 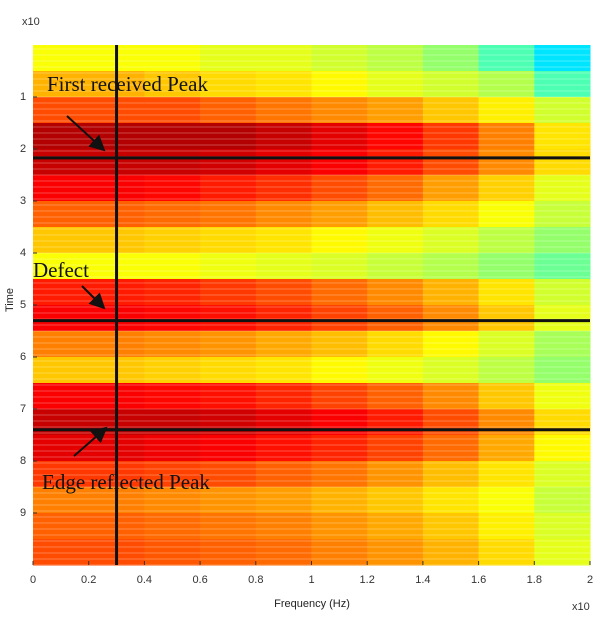 I want to click on y-axis-label: Time, so click(x=10, y=300).